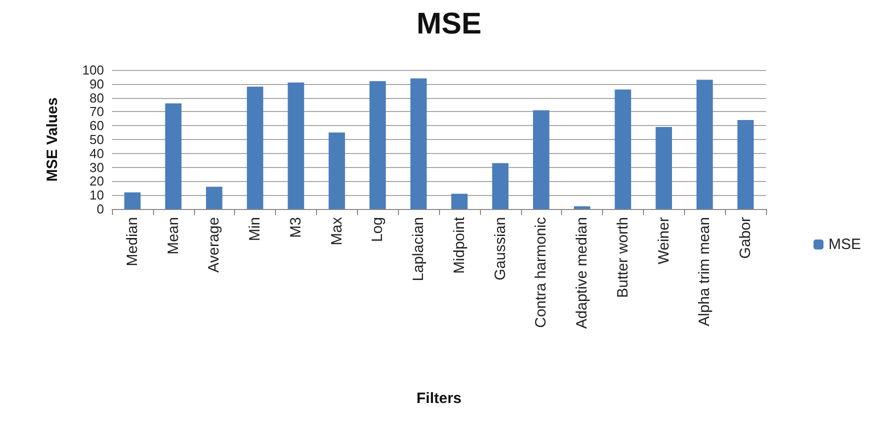 This screenshot has width=876, height=421. What do you see at coordinates (97, 112) in the screenshot?
I see `y-tick-label: 70` at bounding box center [97, 112].